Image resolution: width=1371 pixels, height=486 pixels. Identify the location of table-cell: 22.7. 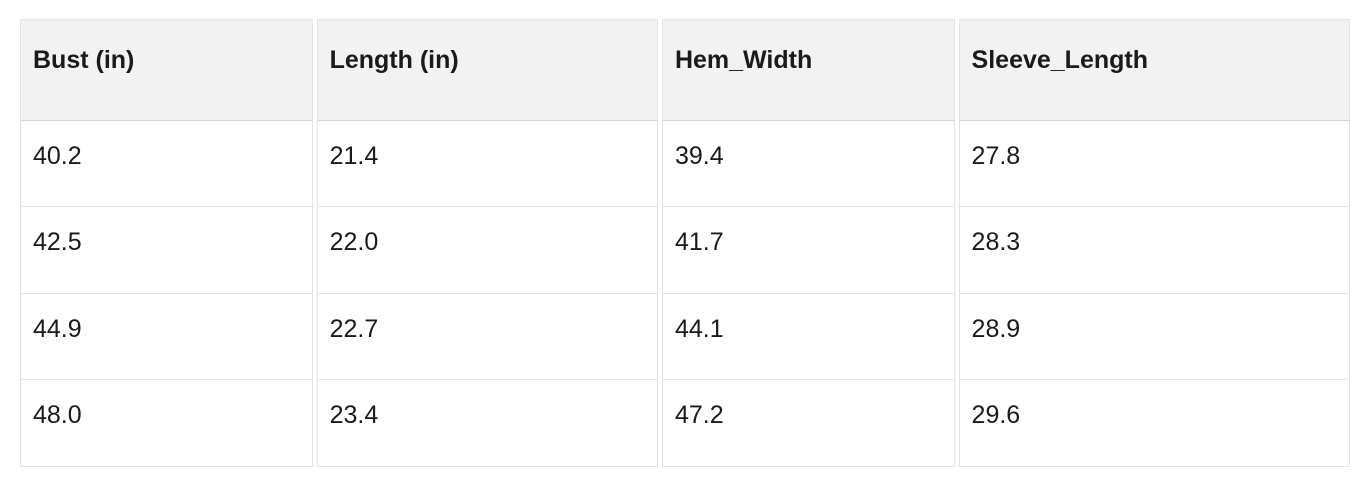
(487, 336).